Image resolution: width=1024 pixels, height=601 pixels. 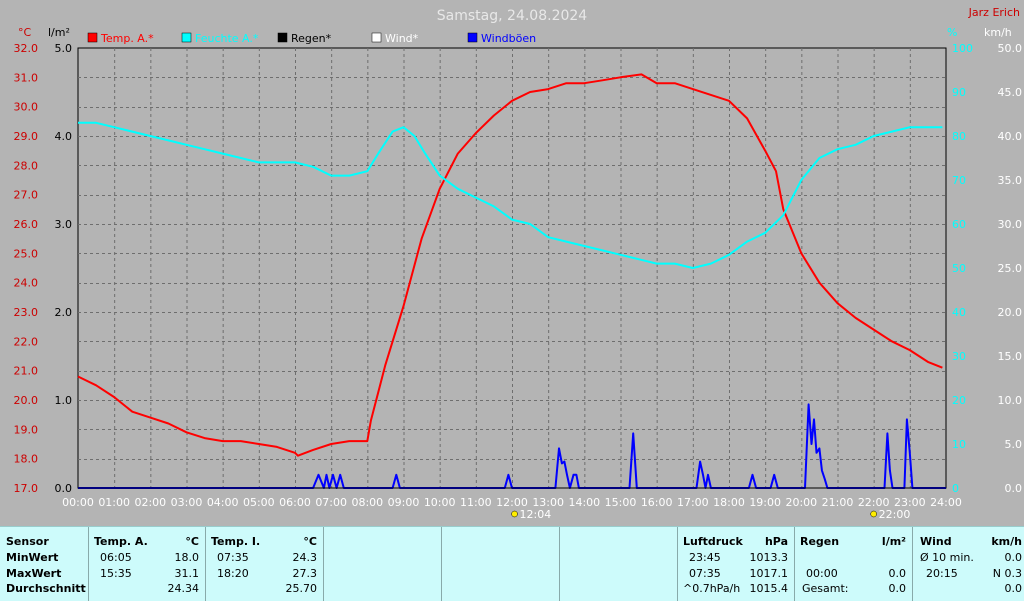 I want to click on legend-item: Wind*, so click(x=395, y=38).